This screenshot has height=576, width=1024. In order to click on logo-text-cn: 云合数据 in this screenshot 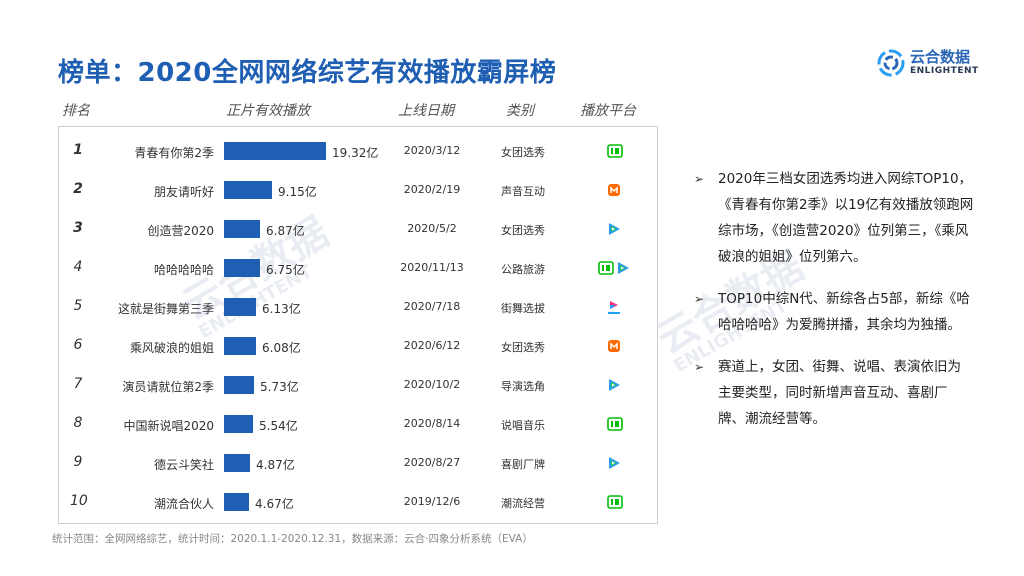, I will do `click(940, 57)`.